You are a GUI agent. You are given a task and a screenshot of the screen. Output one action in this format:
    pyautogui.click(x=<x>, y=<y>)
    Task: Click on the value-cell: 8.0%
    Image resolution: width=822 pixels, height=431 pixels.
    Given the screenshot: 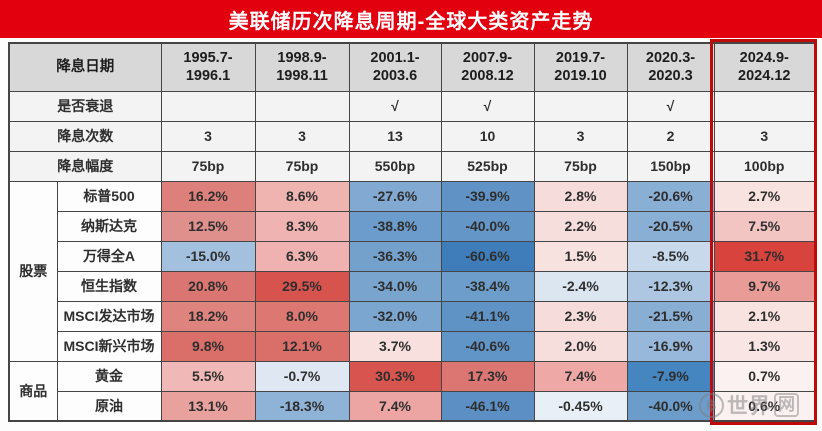 What is the action you would take?
    pyautogui.click(x=302, y=316)
    